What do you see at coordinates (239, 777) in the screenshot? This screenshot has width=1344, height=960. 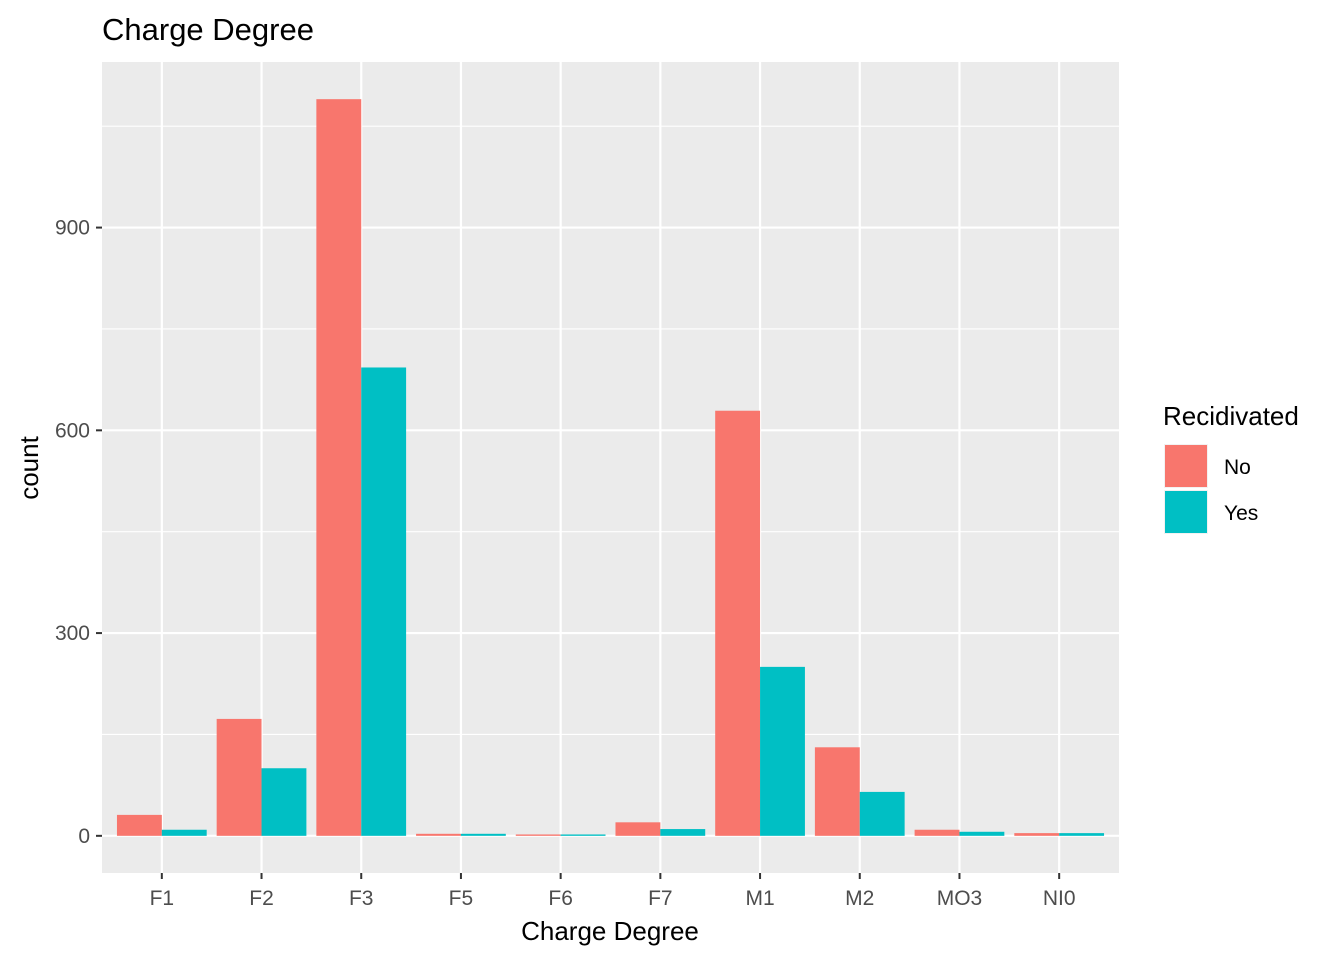 I see `bar-f2-no` at bounding box center [239, 777].